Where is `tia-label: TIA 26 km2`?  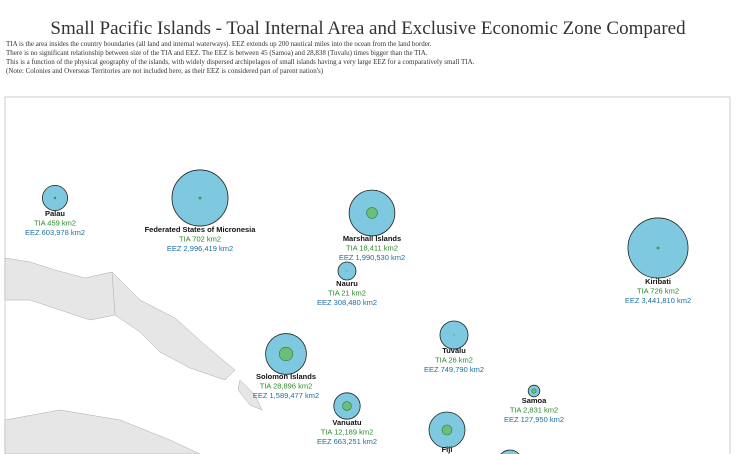
tia-label: TIA 26 km2 is located at coordinates (454, 360).